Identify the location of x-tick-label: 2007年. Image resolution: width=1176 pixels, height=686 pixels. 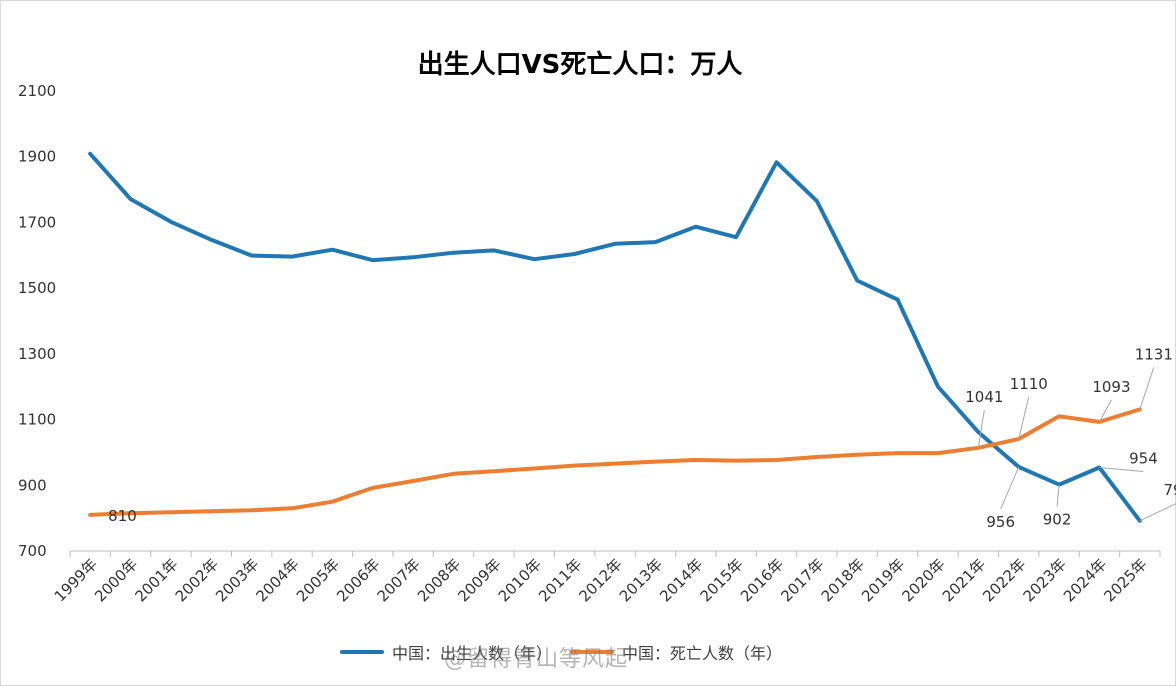
(399, 580).